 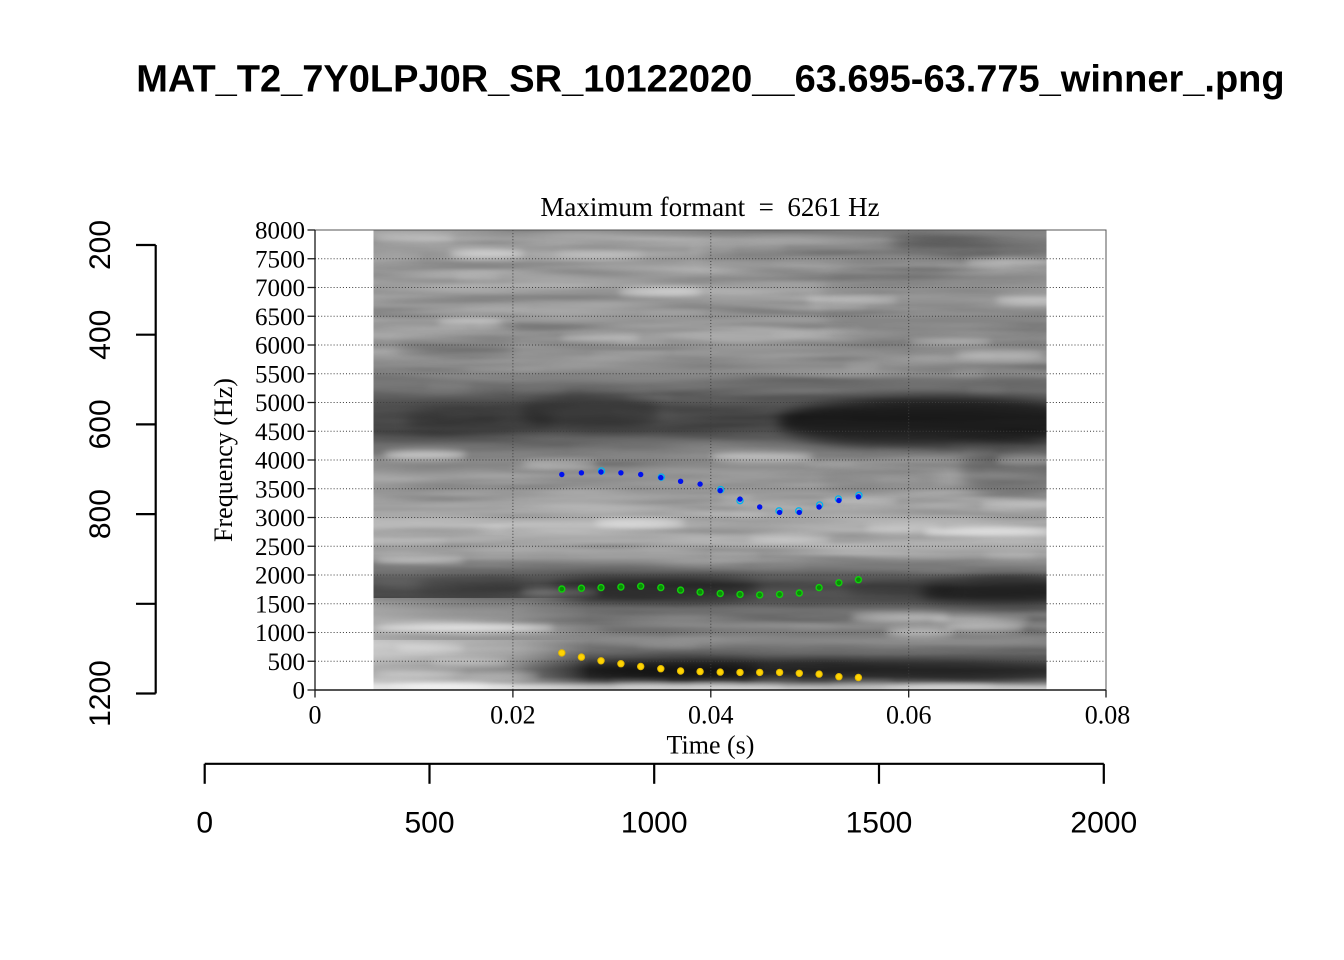 What do you see at coordinates (280, 374) in the screenshot?
I see `svg-text: 5500` at bounding box center [280, 374].